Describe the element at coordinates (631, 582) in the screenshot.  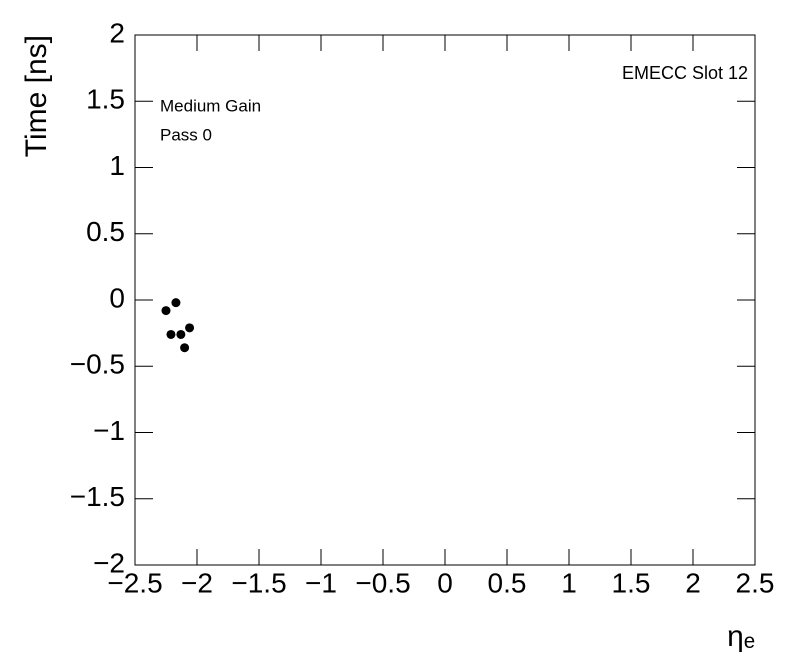
I see `x-tick-label: 1.5` at that location.